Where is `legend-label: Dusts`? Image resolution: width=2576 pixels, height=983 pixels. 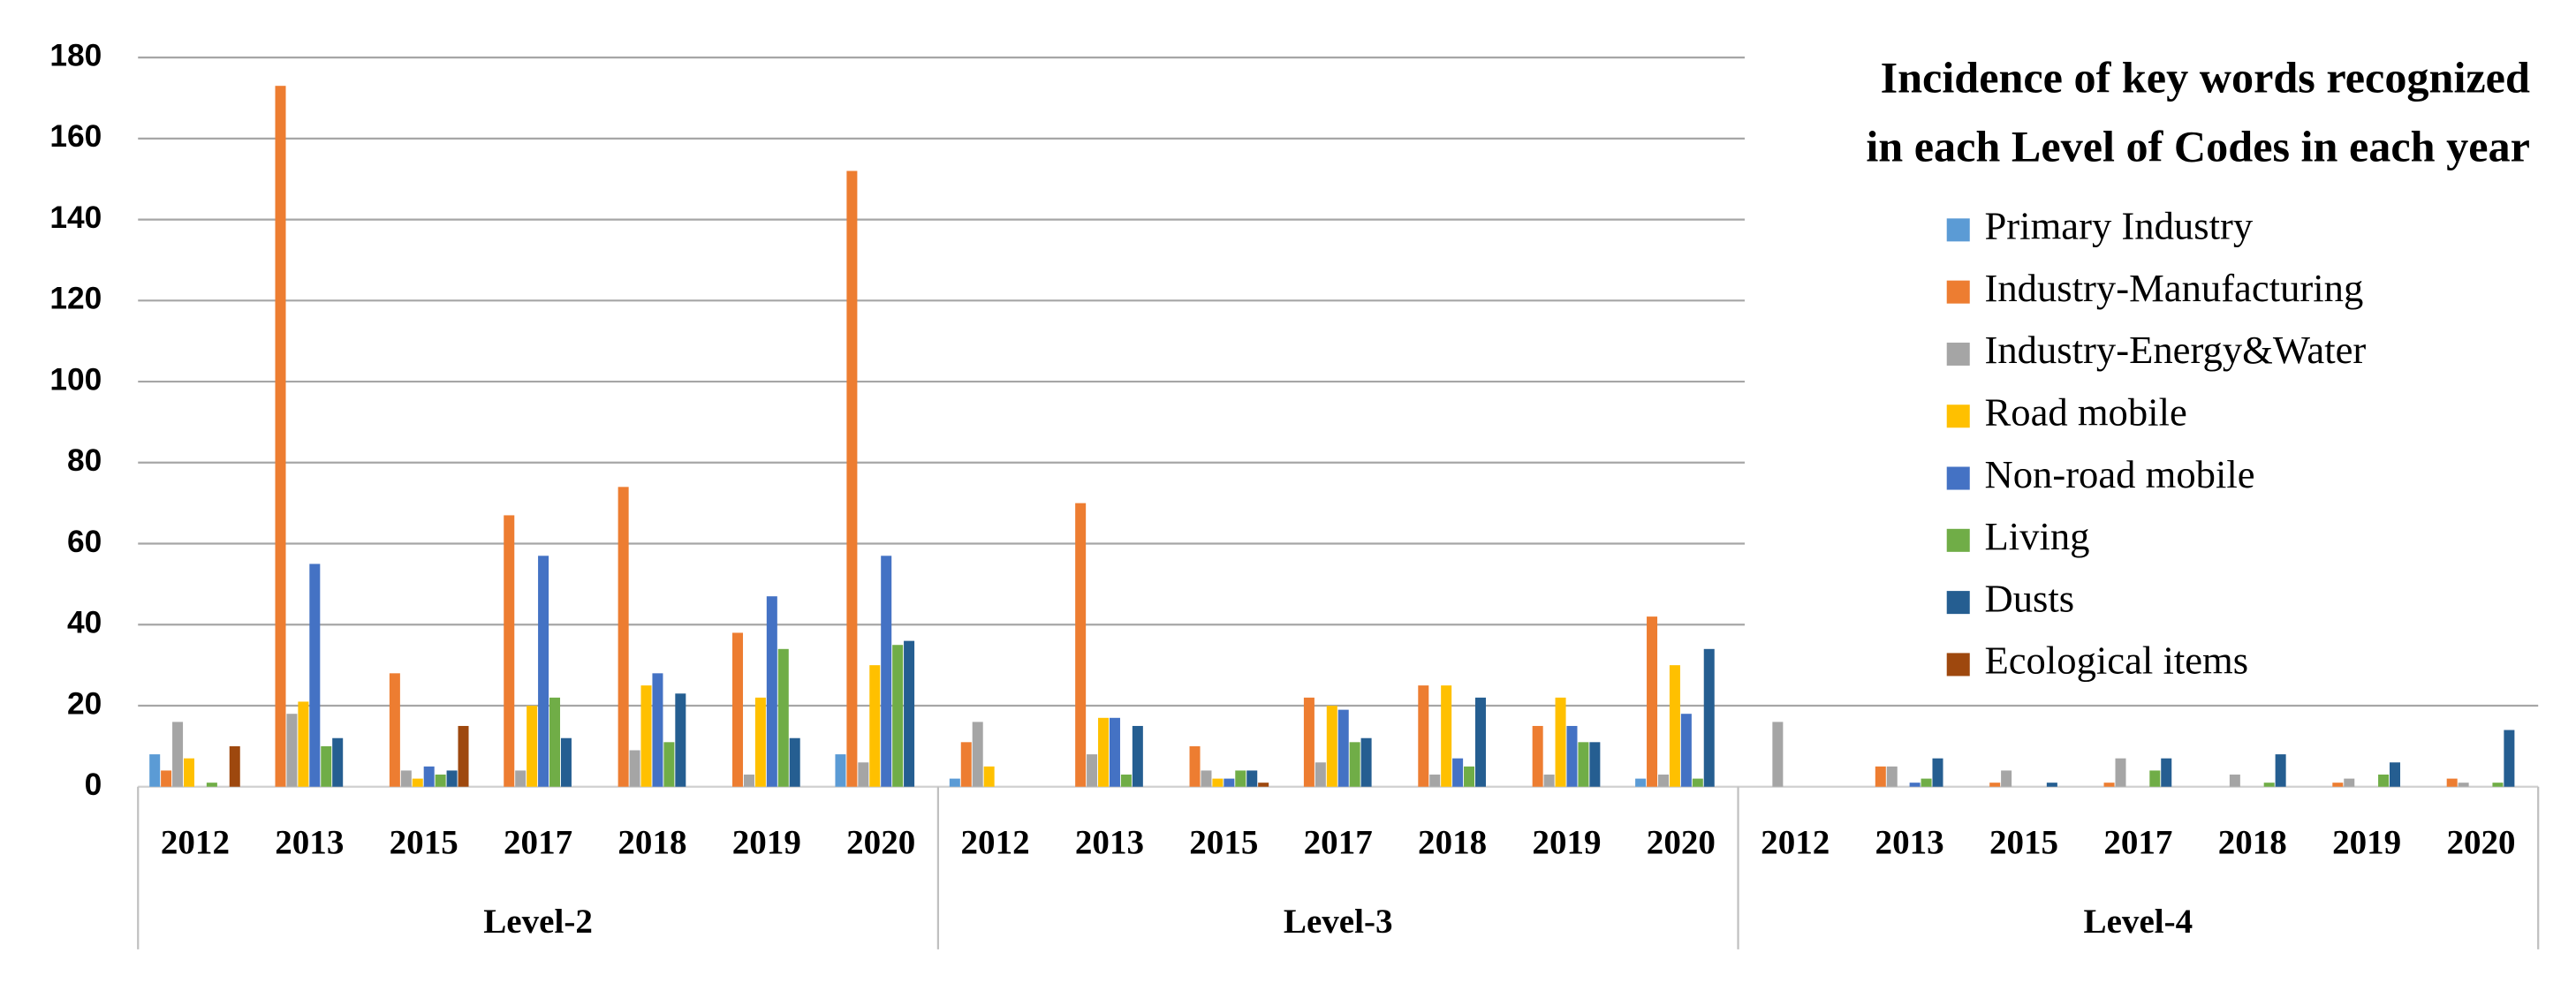 legend-label: Dusts is located at coordinates (2029, 598).